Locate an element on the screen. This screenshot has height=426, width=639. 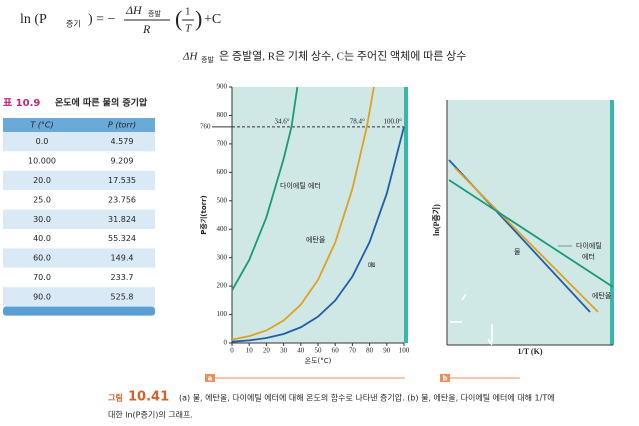
note-dh-sub: 증발 is located at coordinates (207, 59).